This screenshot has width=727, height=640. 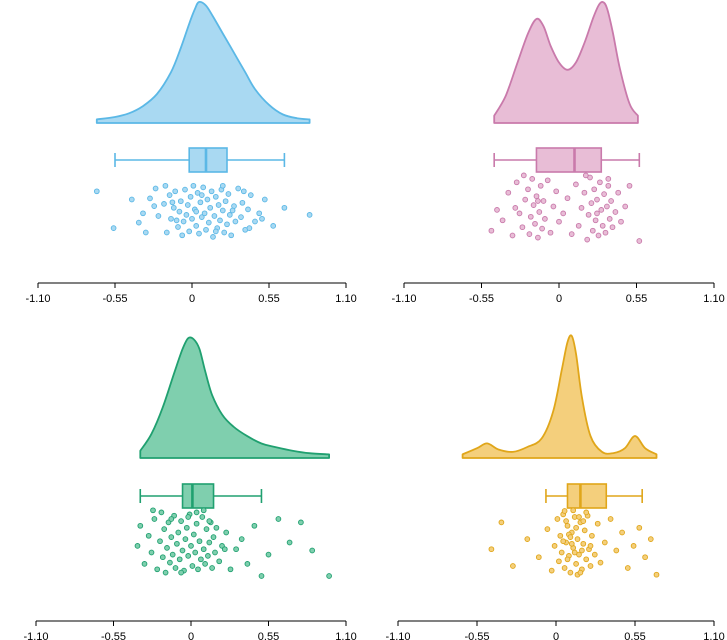 I want to click on x-tick-label: 1.10, so click(x=713, y=635).